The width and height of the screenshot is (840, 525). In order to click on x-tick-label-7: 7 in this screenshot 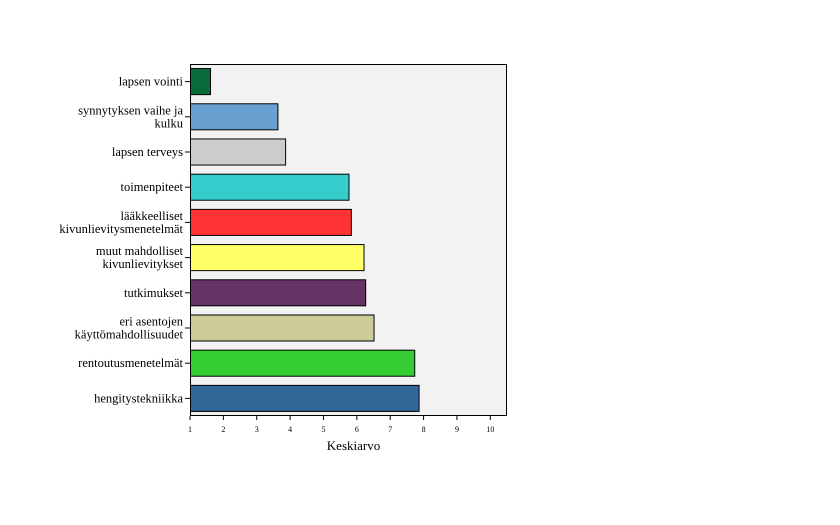, I will do `click(390, 429)`.